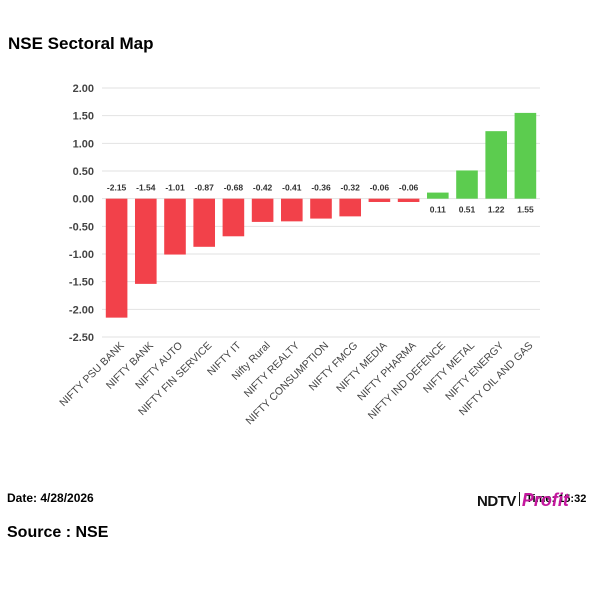 The image size is (600, 600). Describe the element at coordinates (205, 188) in the screenshot. I see `value-label: -0.87` at that location.